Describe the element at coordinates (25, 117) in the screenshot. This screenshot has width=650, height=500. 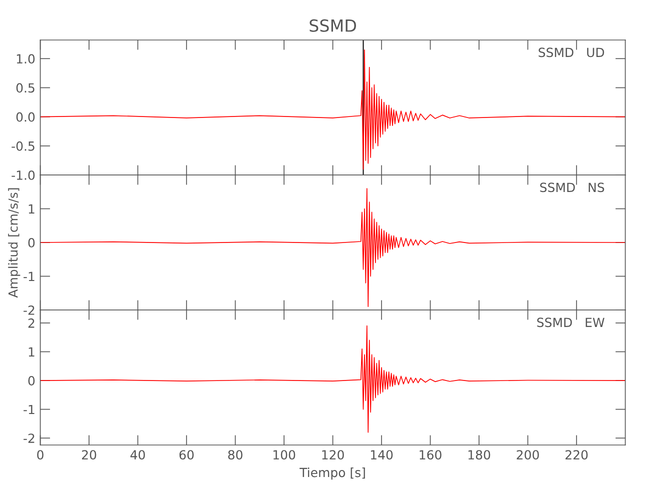
I see `y-tick-label: 0.0` at that location.